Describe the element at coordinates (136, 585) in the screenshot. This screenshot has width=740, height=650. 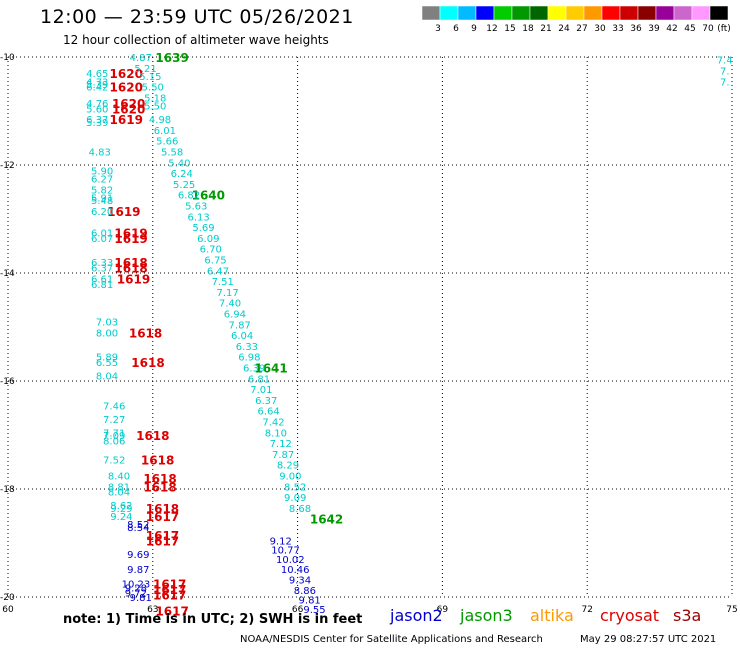
I see `swh-reading: 10.23` at that location.